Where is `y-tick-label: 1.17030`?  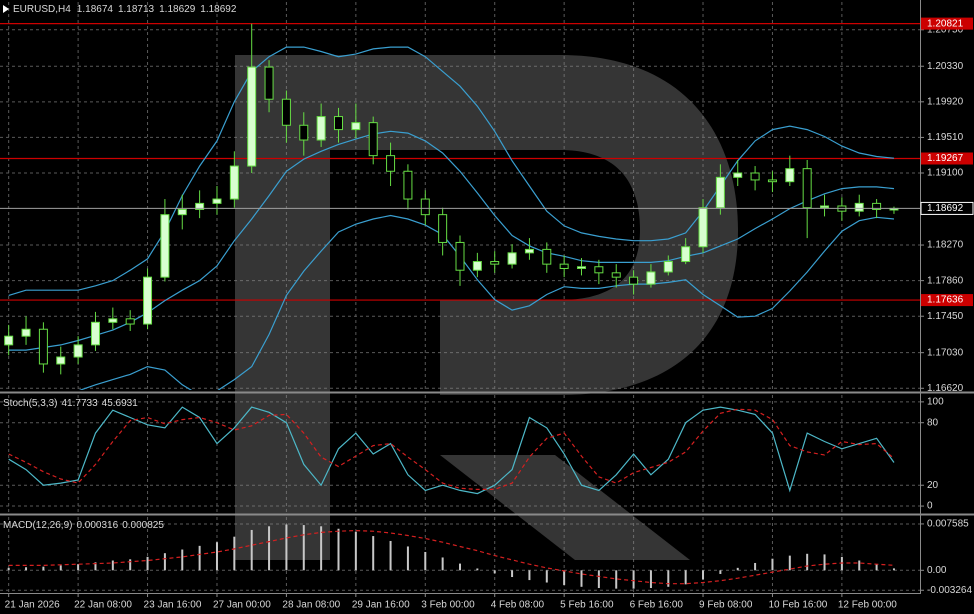
y-tick-label: 1.17030 is located at coordinates (945, 352).